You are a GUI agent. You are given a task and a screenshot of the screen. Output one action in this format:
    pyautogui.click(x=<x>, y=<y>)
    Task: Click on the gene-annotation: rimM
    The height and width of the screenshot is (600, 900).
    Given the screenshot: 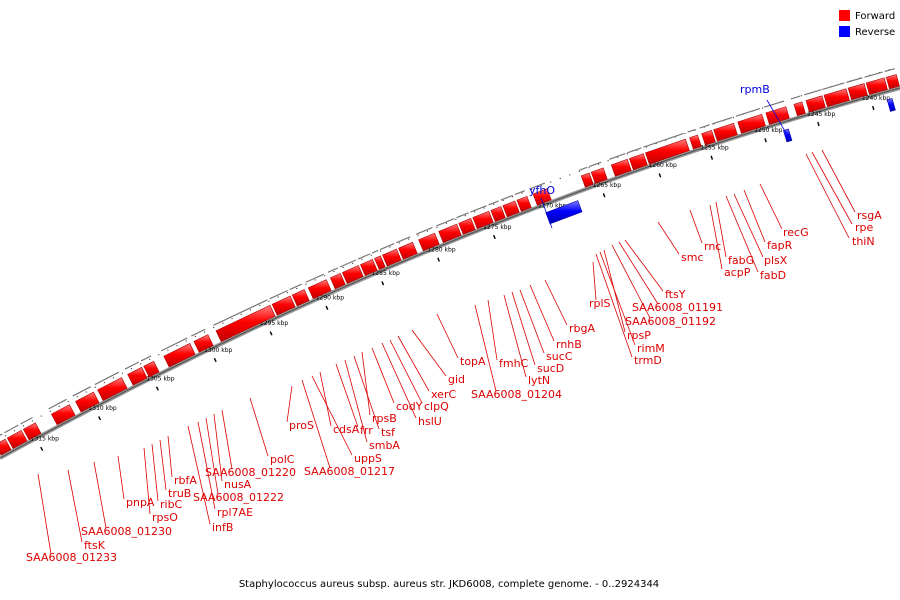 What is the action you would take?
    pyautogui.click(x=632, y=303)
    